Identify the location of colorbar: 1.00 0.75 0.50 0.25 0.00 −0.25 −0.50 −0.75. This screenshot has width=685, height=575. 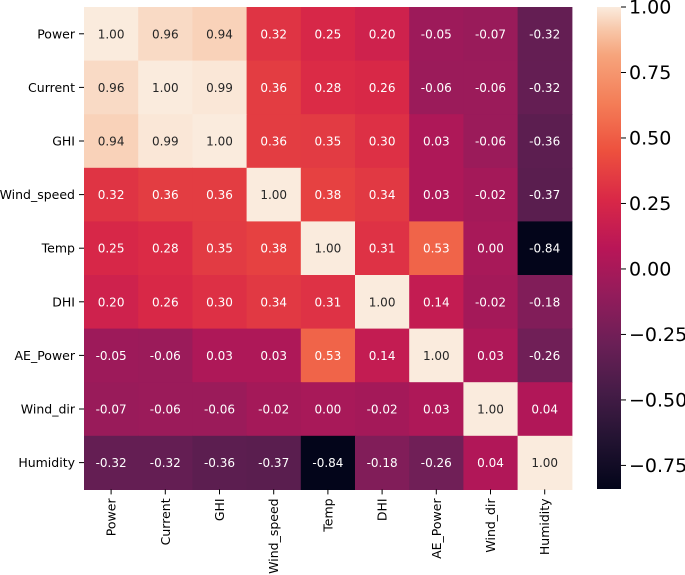
(641, 244).